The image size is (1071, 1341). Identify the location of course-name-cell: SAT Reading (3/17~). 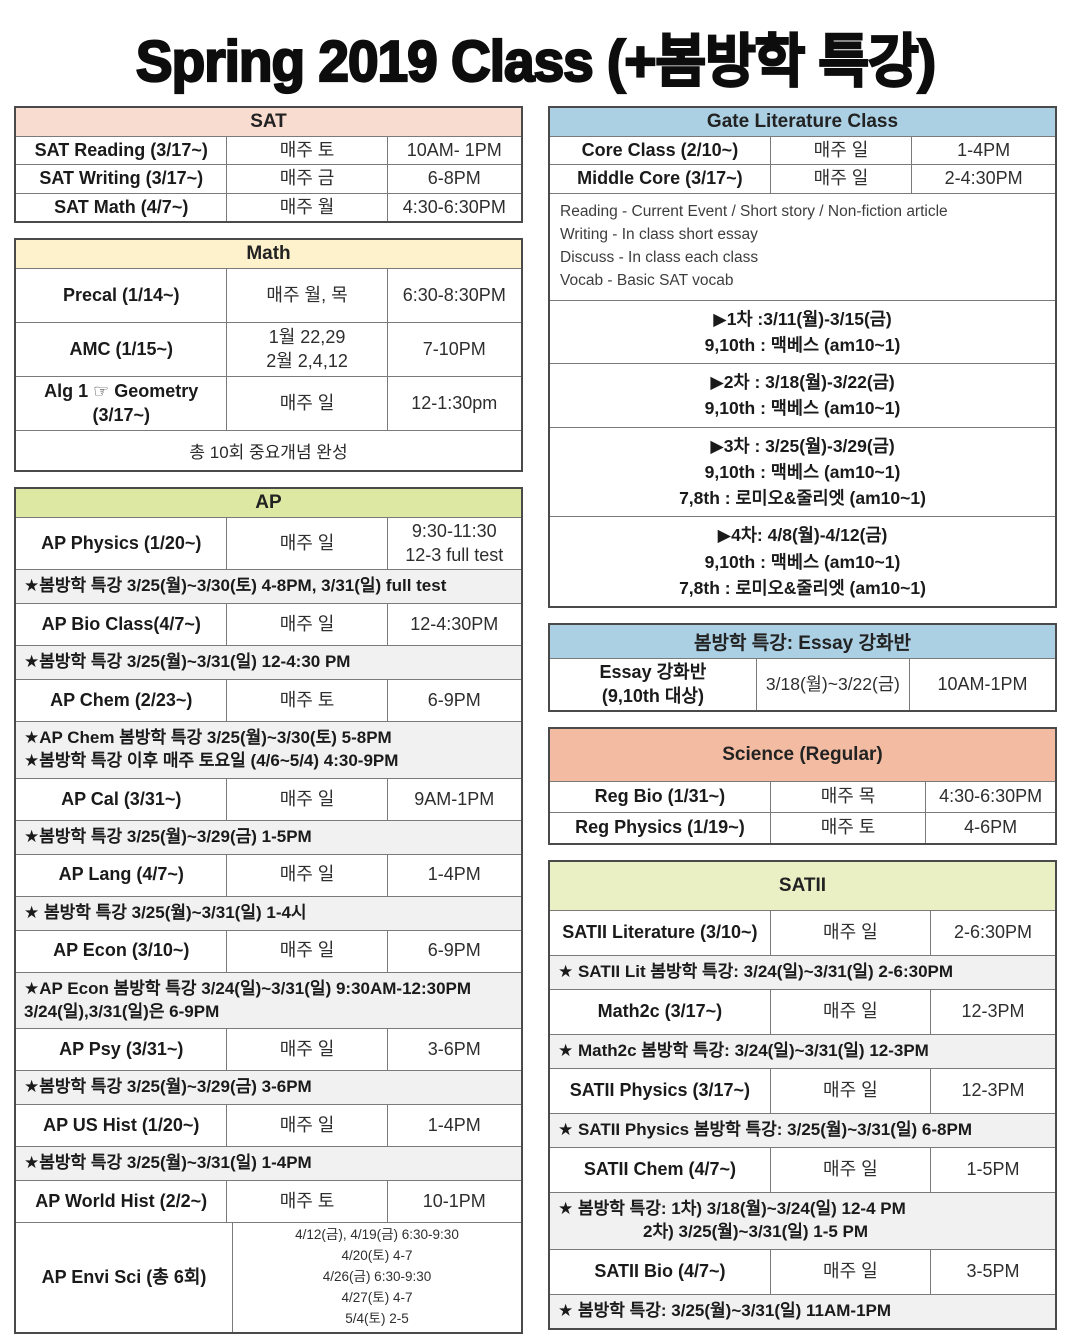
(121, 150).